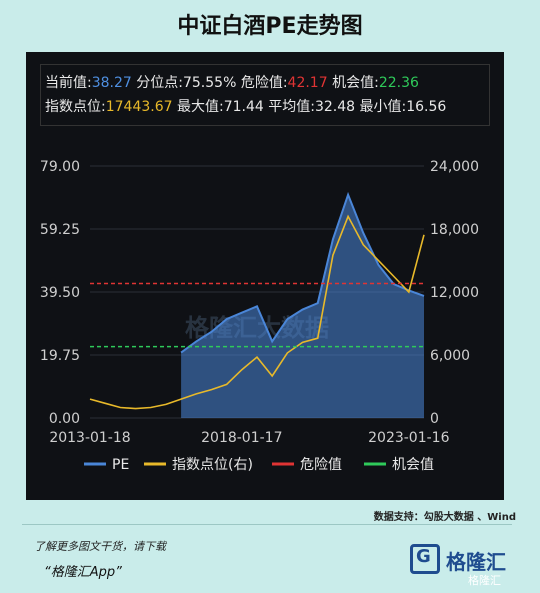 The width and height of the screenshot is (540, 593). I want to click on data-source: 数据支持：勾股大数据 、Wind, so click(444, 517).